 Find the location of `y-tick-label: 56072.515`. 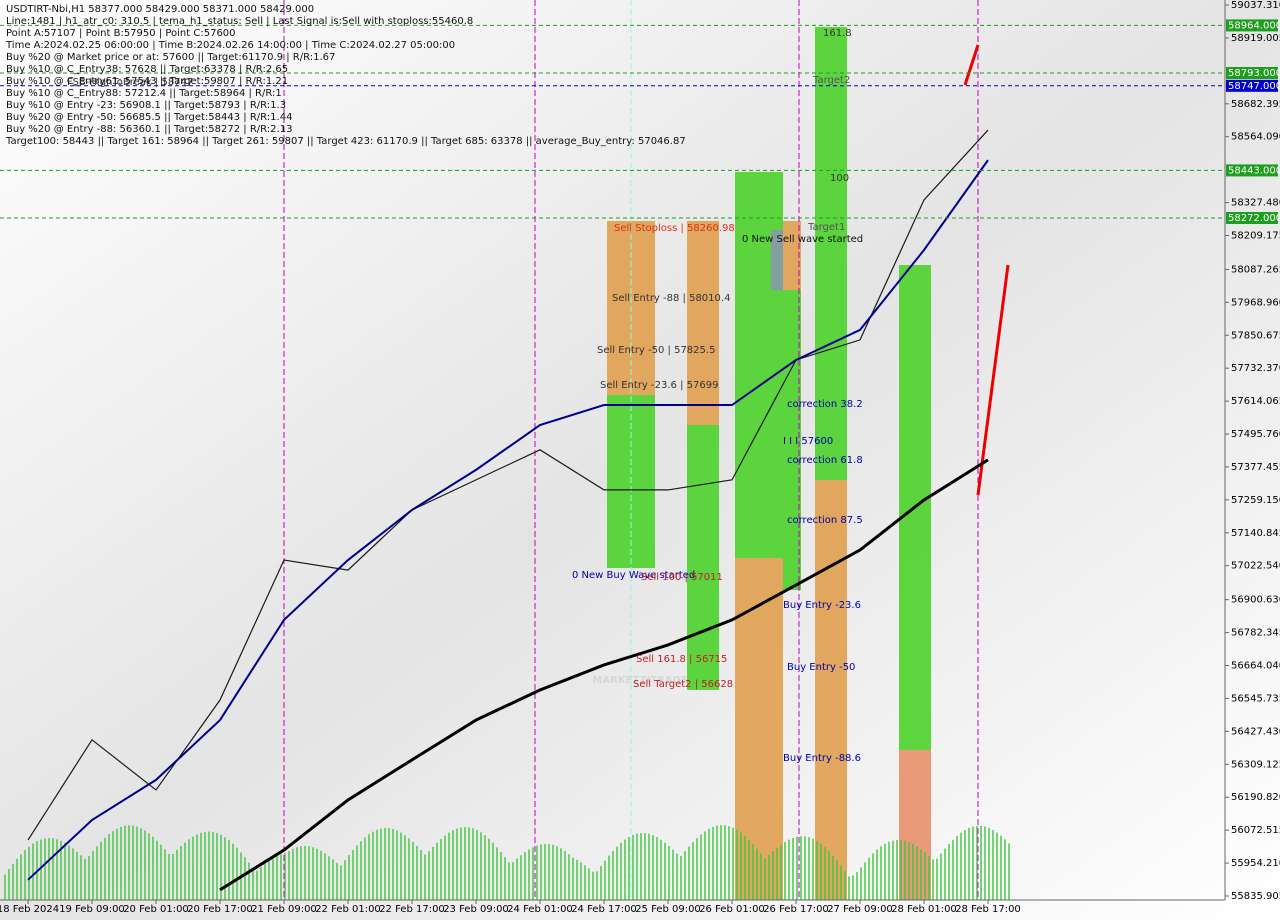

y-tick-label: 56072.515 is located at coordinates (1255, 830).